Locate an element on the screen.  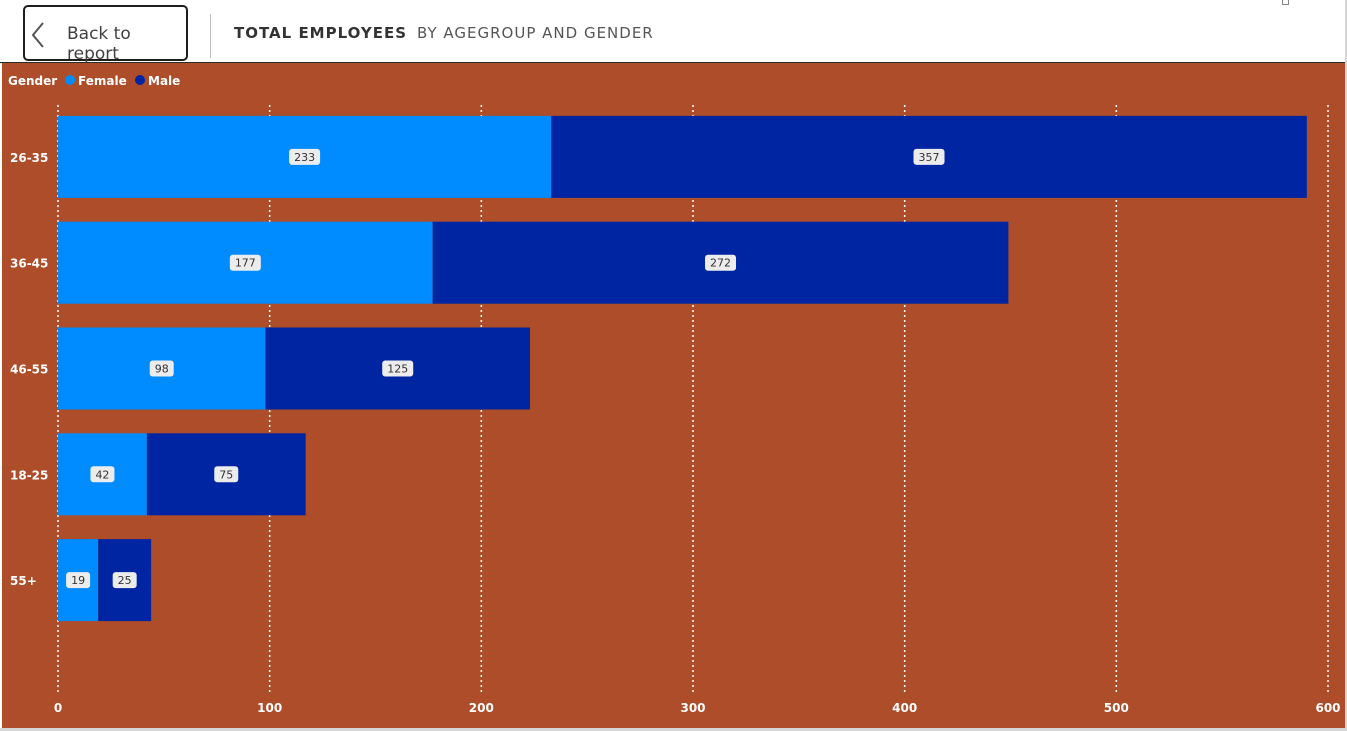
data-label: 272 is located at coordinates (720, 263).